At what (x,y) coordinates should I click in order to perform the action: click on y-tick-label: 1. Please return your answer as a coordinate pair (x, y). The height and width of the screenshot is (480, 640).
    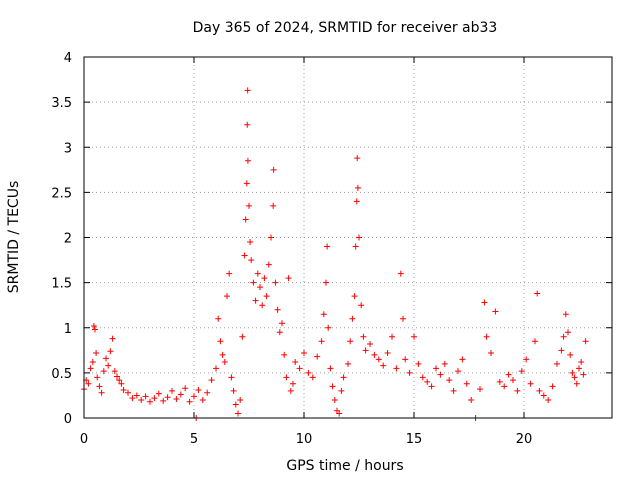
    Looking at the image, I should click on (68, 329).